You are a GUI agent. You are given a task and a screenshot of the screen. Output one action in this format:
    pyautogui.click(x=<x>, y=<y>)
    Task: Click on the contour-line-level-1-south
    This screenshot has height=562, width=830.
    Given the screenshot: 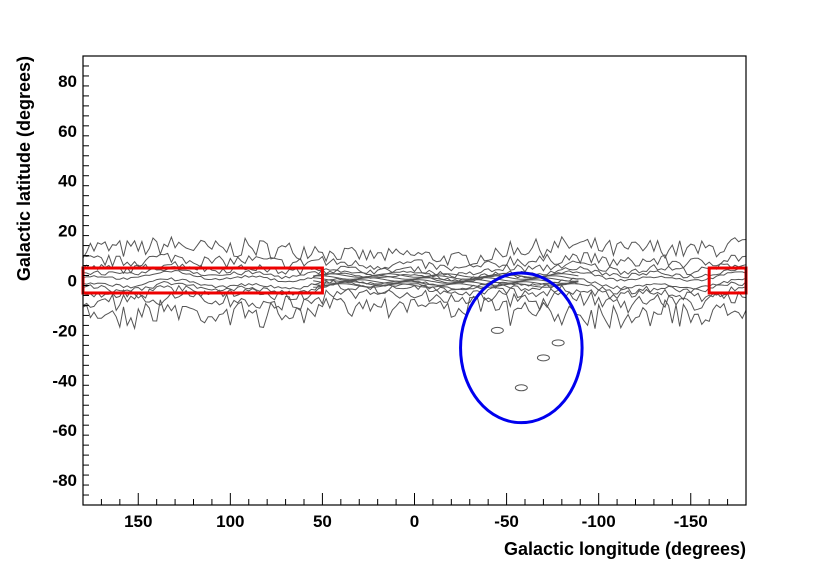 What is the action you would take?
    pyautogui.click(x=414, y=313)
    